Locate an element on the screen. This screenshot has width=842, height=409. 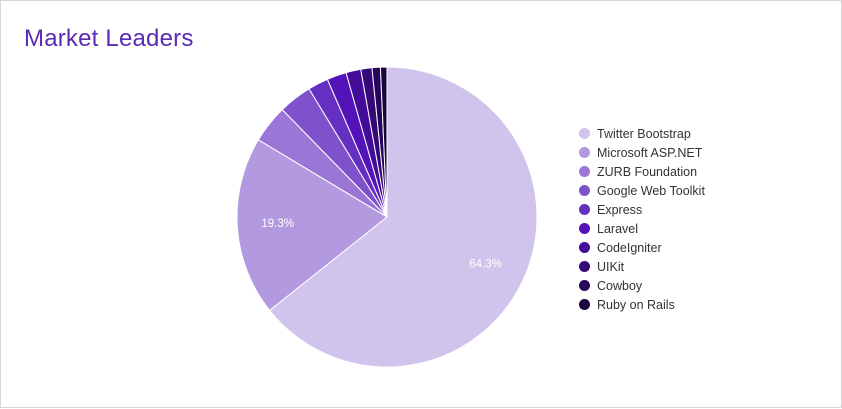
legend-label: Google Web Toolkit is located at coordinates (651, 190).